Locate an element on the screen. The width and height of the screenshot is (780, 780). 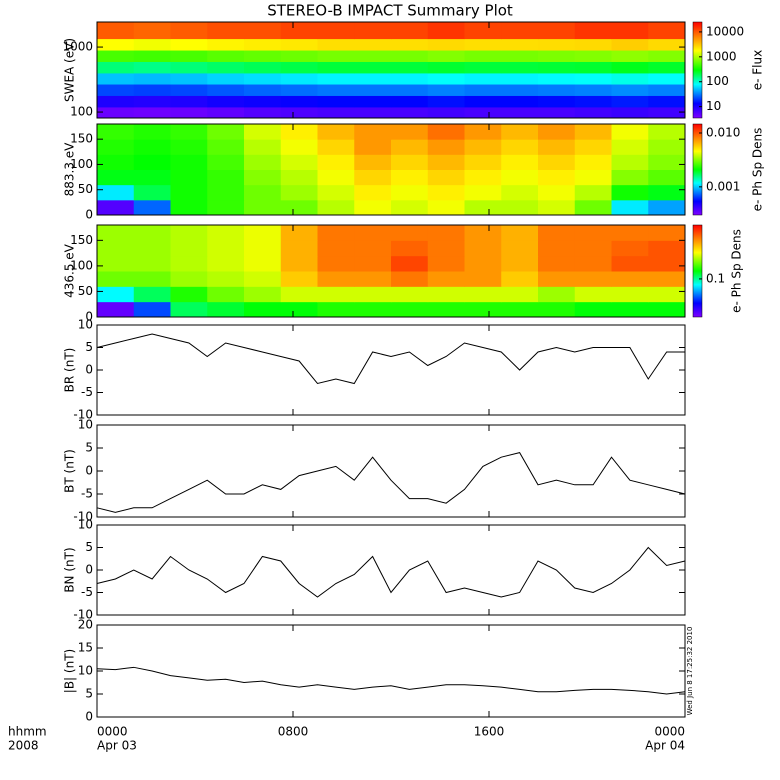
panel-frame is located at coordinates (391, 70).